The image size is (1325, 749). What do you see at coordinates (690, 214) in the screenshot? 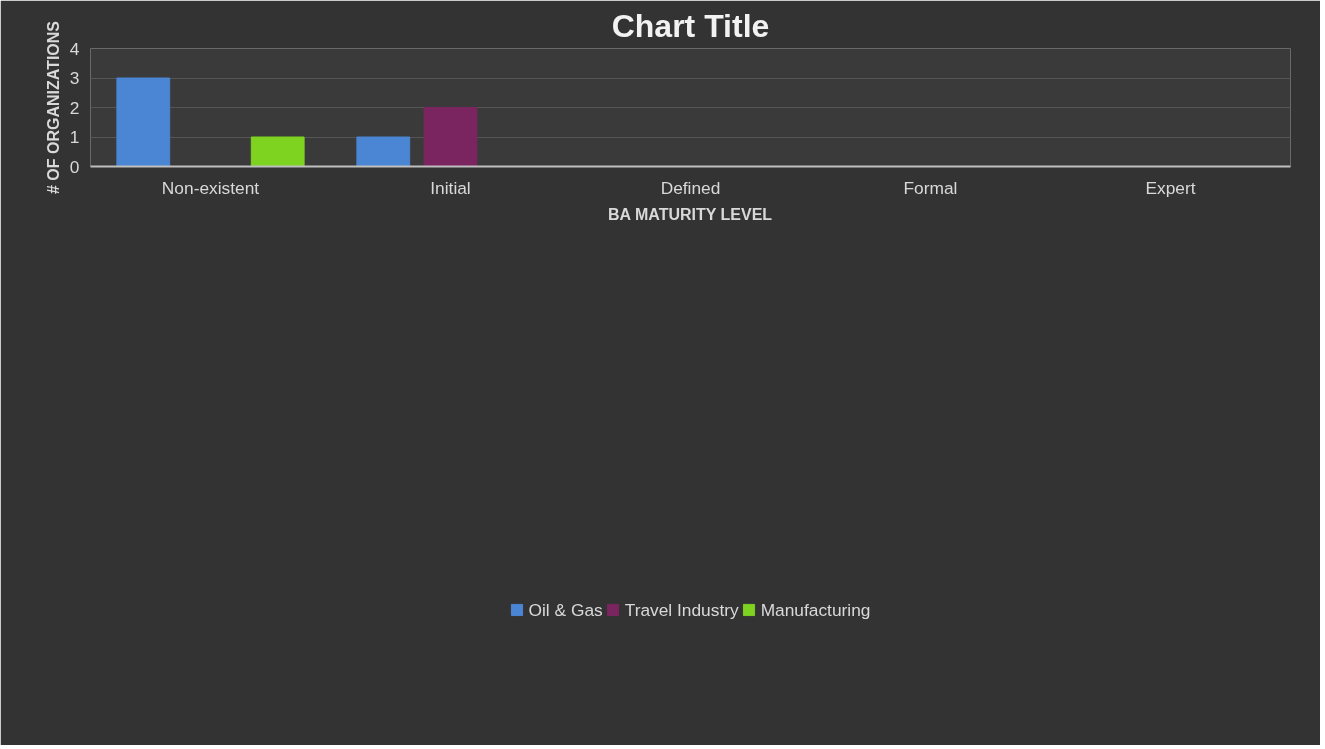
I see `x-axis-title: BA MATURITY LEVEL` at bounding box center [690, 214].